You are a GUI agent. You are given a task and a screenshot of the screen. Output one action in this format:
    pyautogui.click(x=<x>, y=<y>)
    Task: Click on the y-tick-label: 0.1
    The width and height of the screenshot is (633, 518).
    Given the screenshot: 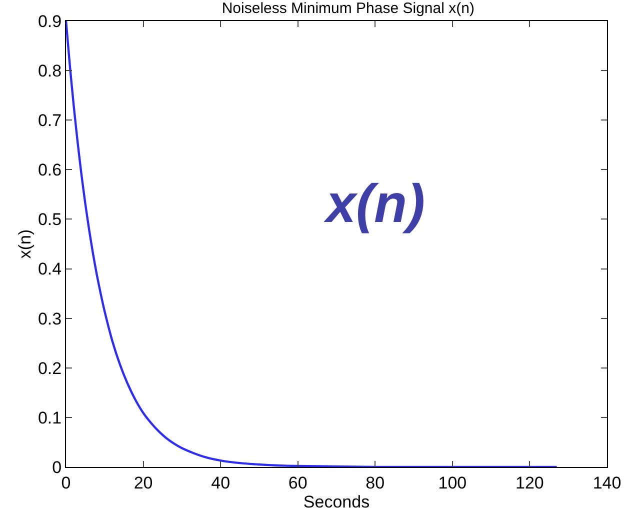 What is the action you would take?
    pyautogui.click(x=50, y=418)
    